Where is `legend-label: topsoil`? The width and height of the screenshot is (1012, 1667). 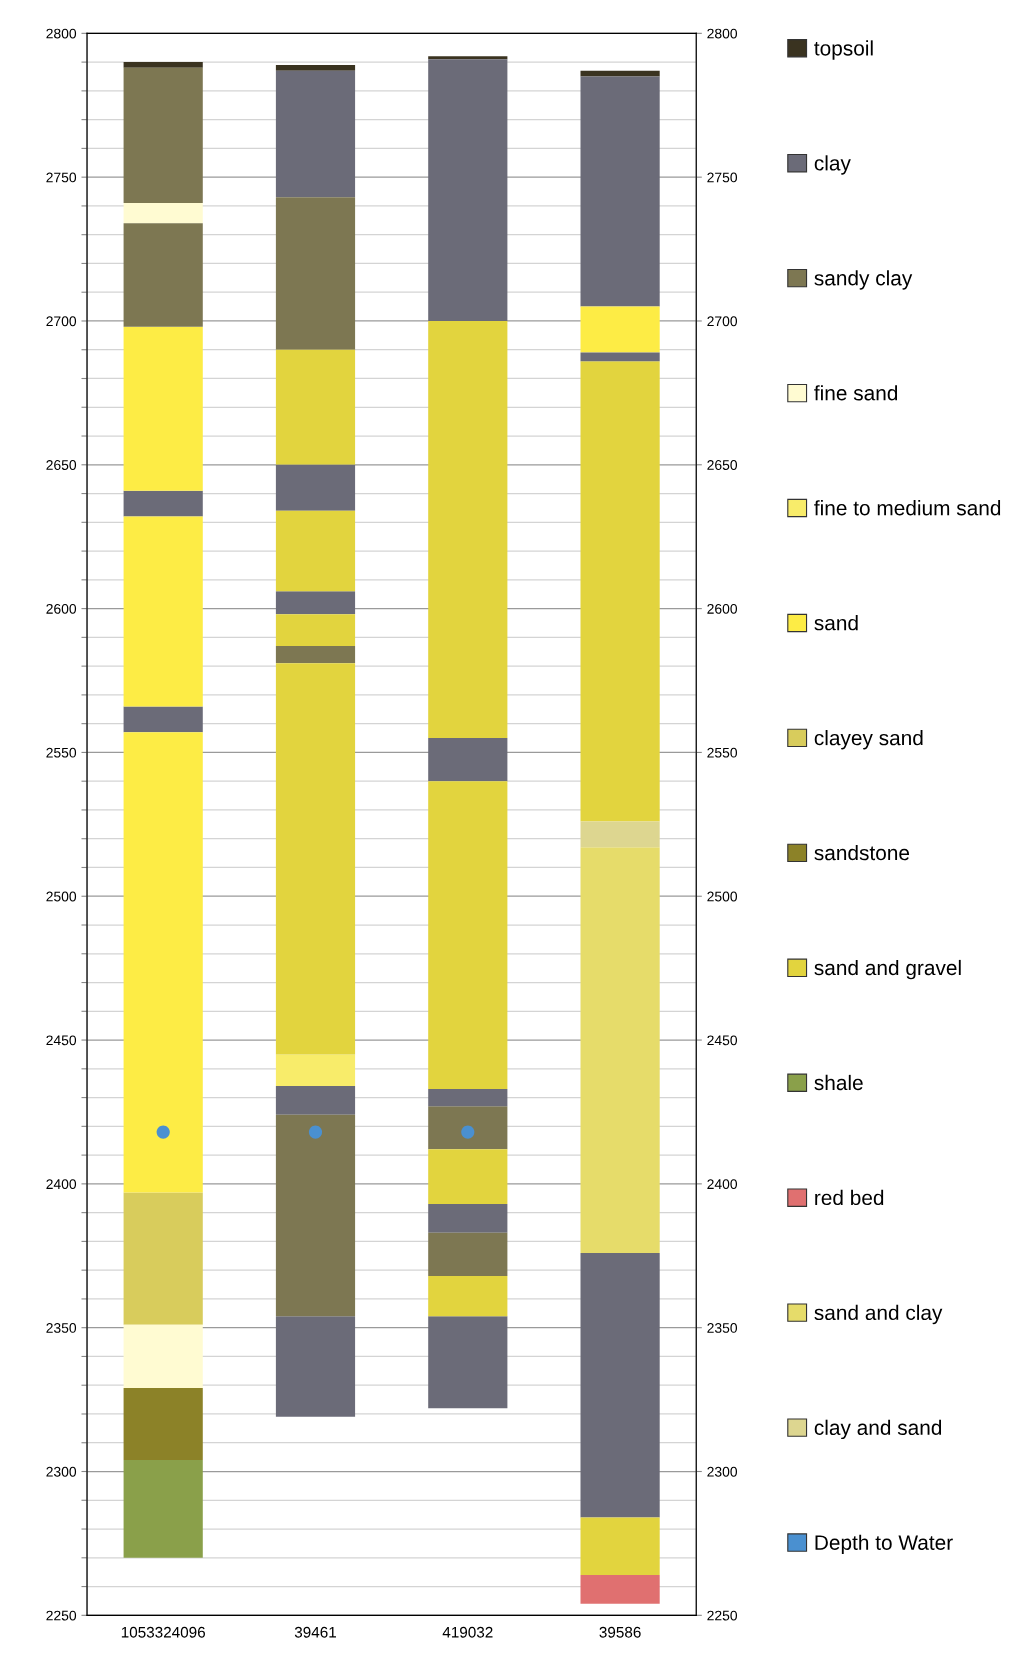 legend-label: topsoil is located at coordinates (843, 50).